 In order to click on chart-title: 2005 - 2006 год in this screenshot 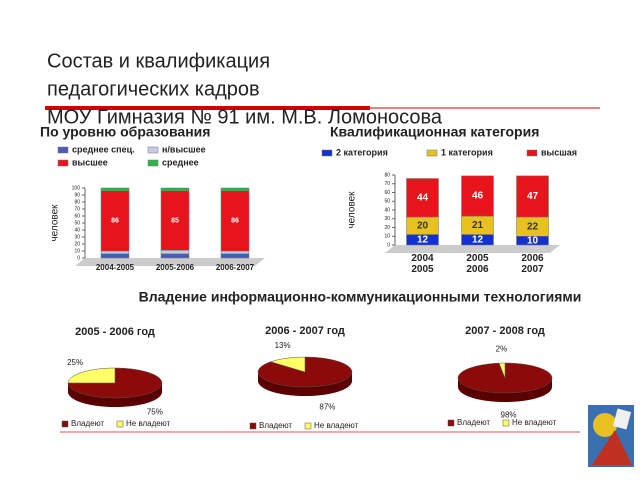, I will do `click(115, 332)`.